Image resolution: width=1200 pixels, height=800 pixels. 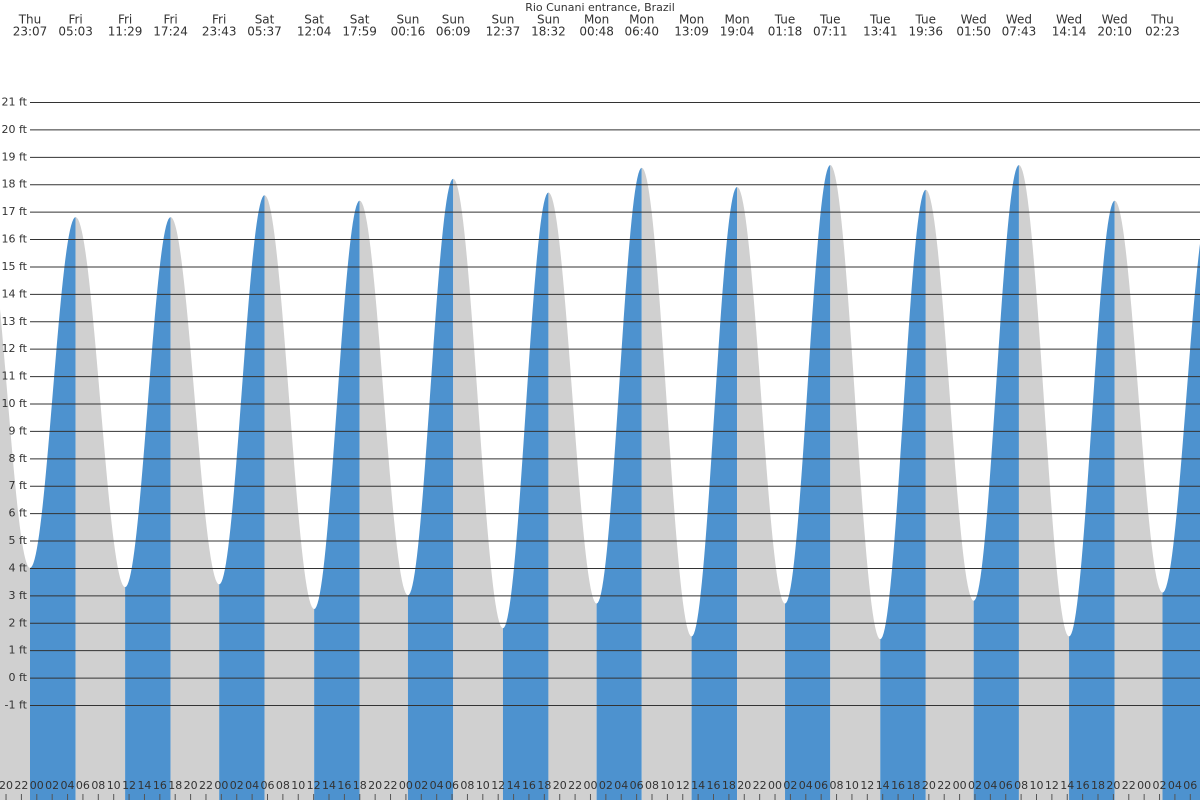 I want to click on extreme-time: 00:48, so click(x=596, y=32).